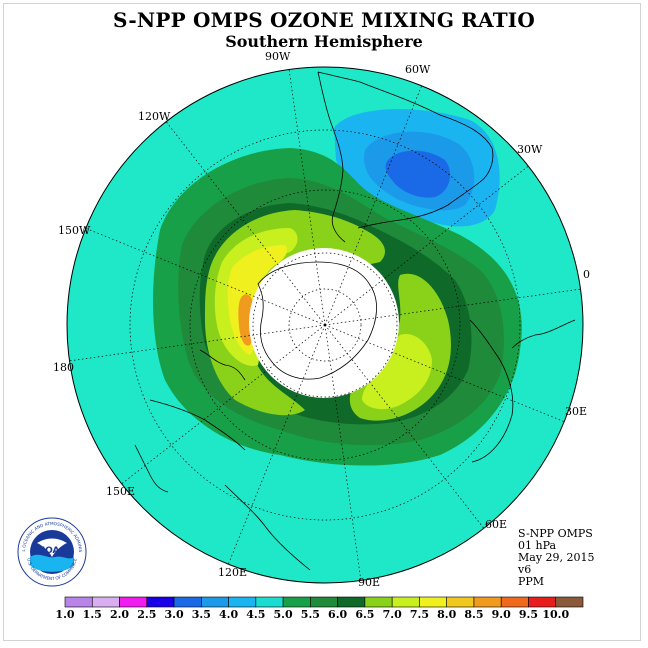 Image resolution: width=648 pixels, height=648 pixels. What do you see at coordinates (419, 614) in the screenshot?
I see `colorbar-label: 7.5` at bounding box center [419, 614].